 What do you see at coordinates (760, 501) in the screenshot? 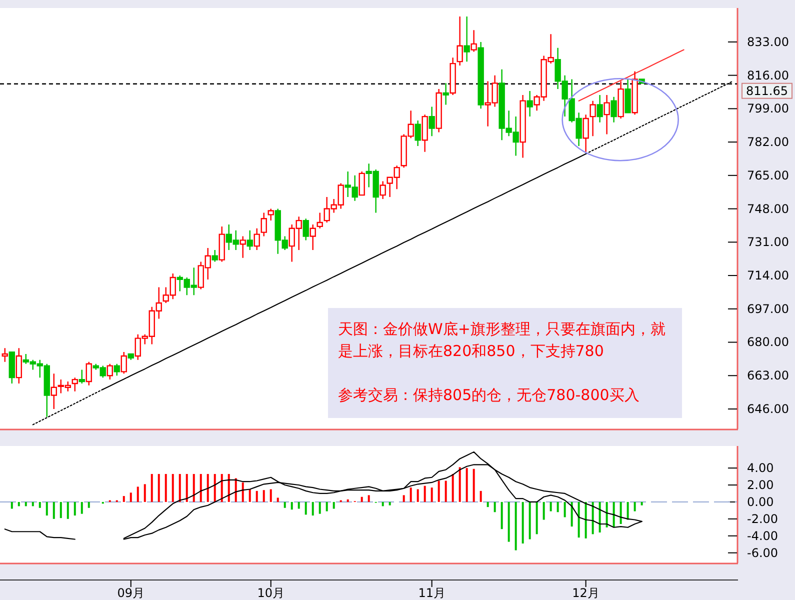
I see `y-tick-label: 0.00` at bounding box center [760, 501].